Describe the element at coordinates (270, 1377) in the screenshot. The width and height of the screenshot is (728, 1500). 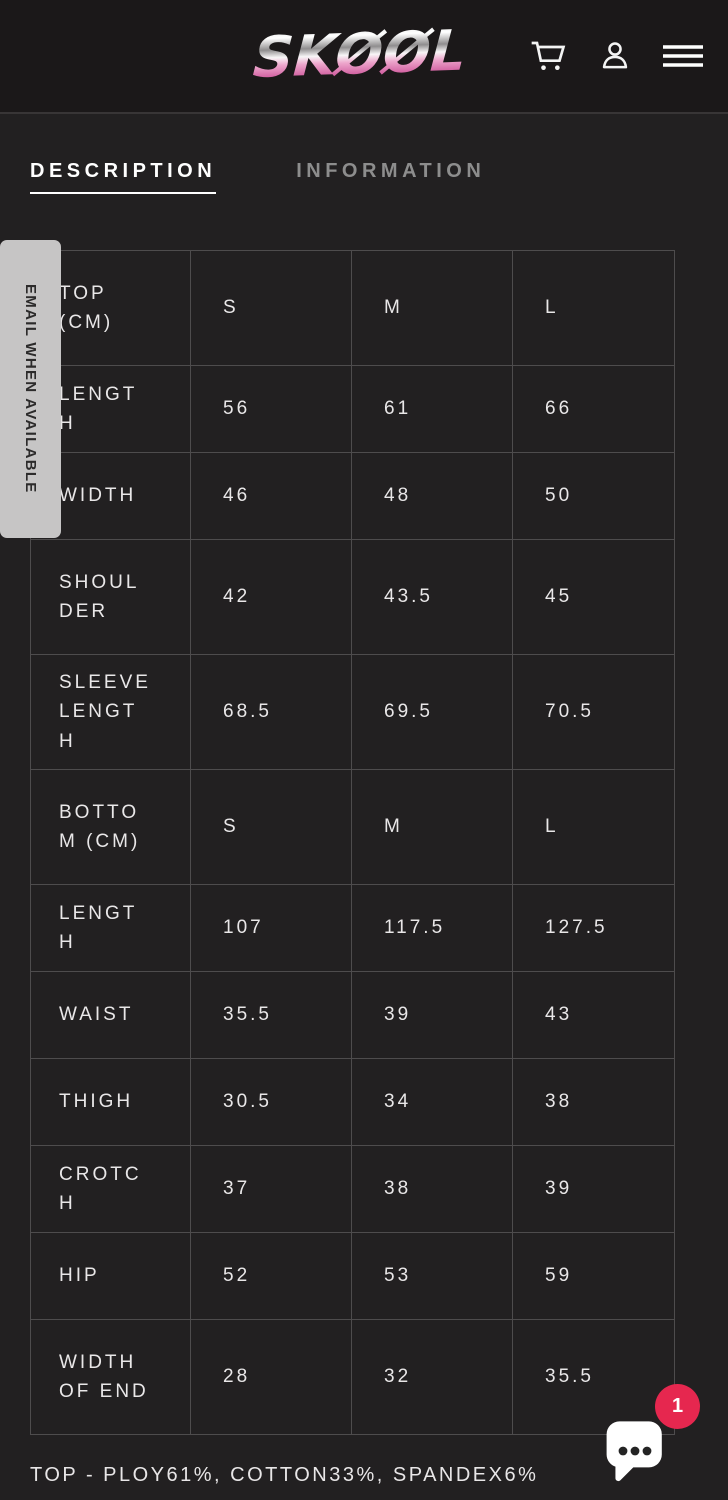
I see `cell-value: 28` at that location.